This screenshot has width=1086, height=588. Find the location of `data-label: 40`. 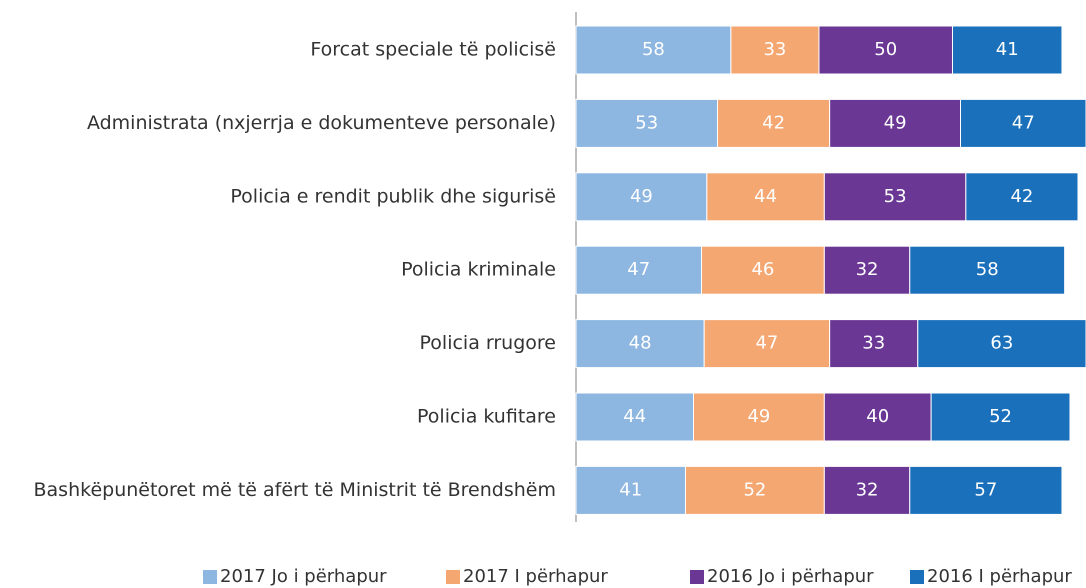

data-label: 40 is located at coordinates (877, 416).